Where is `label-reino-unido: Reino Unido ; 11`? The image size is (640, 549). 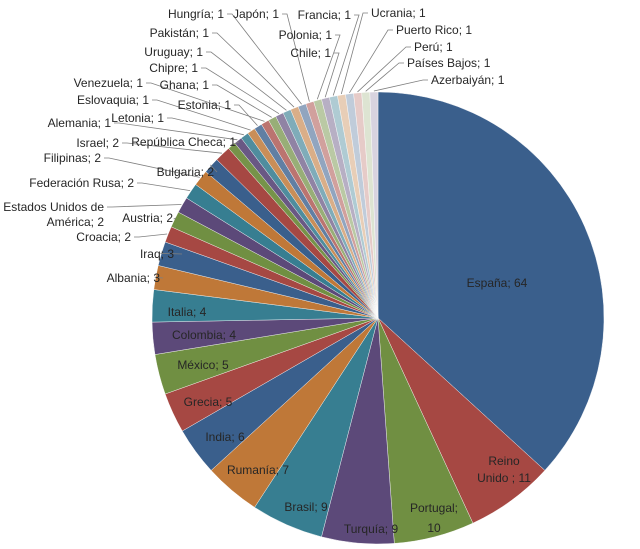
label-reino-unido: Reino Unido ; 11 is located at coordinates (504, 469).